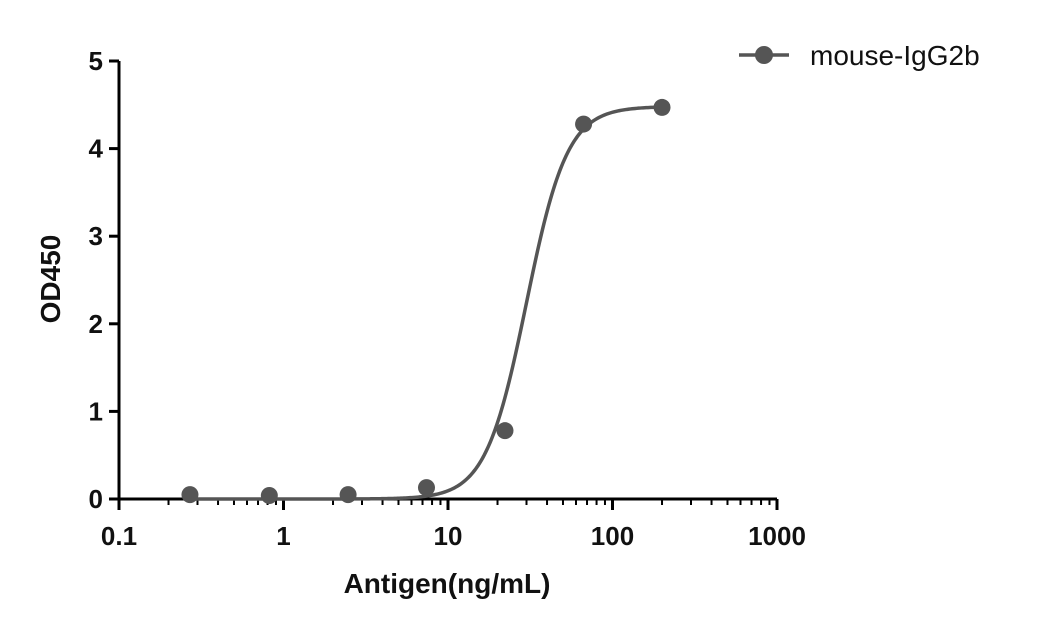  What do you see at coordinates (96, 411) in the screenshot?
I see `y-tick-label: 1` at bounding box center [96, 411].